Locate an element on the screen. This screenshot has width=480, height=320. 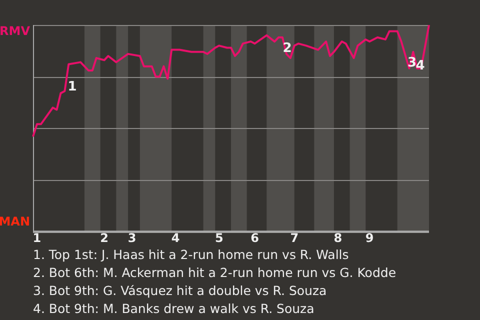
annotation: 4 is located at coordinates (420, 66).